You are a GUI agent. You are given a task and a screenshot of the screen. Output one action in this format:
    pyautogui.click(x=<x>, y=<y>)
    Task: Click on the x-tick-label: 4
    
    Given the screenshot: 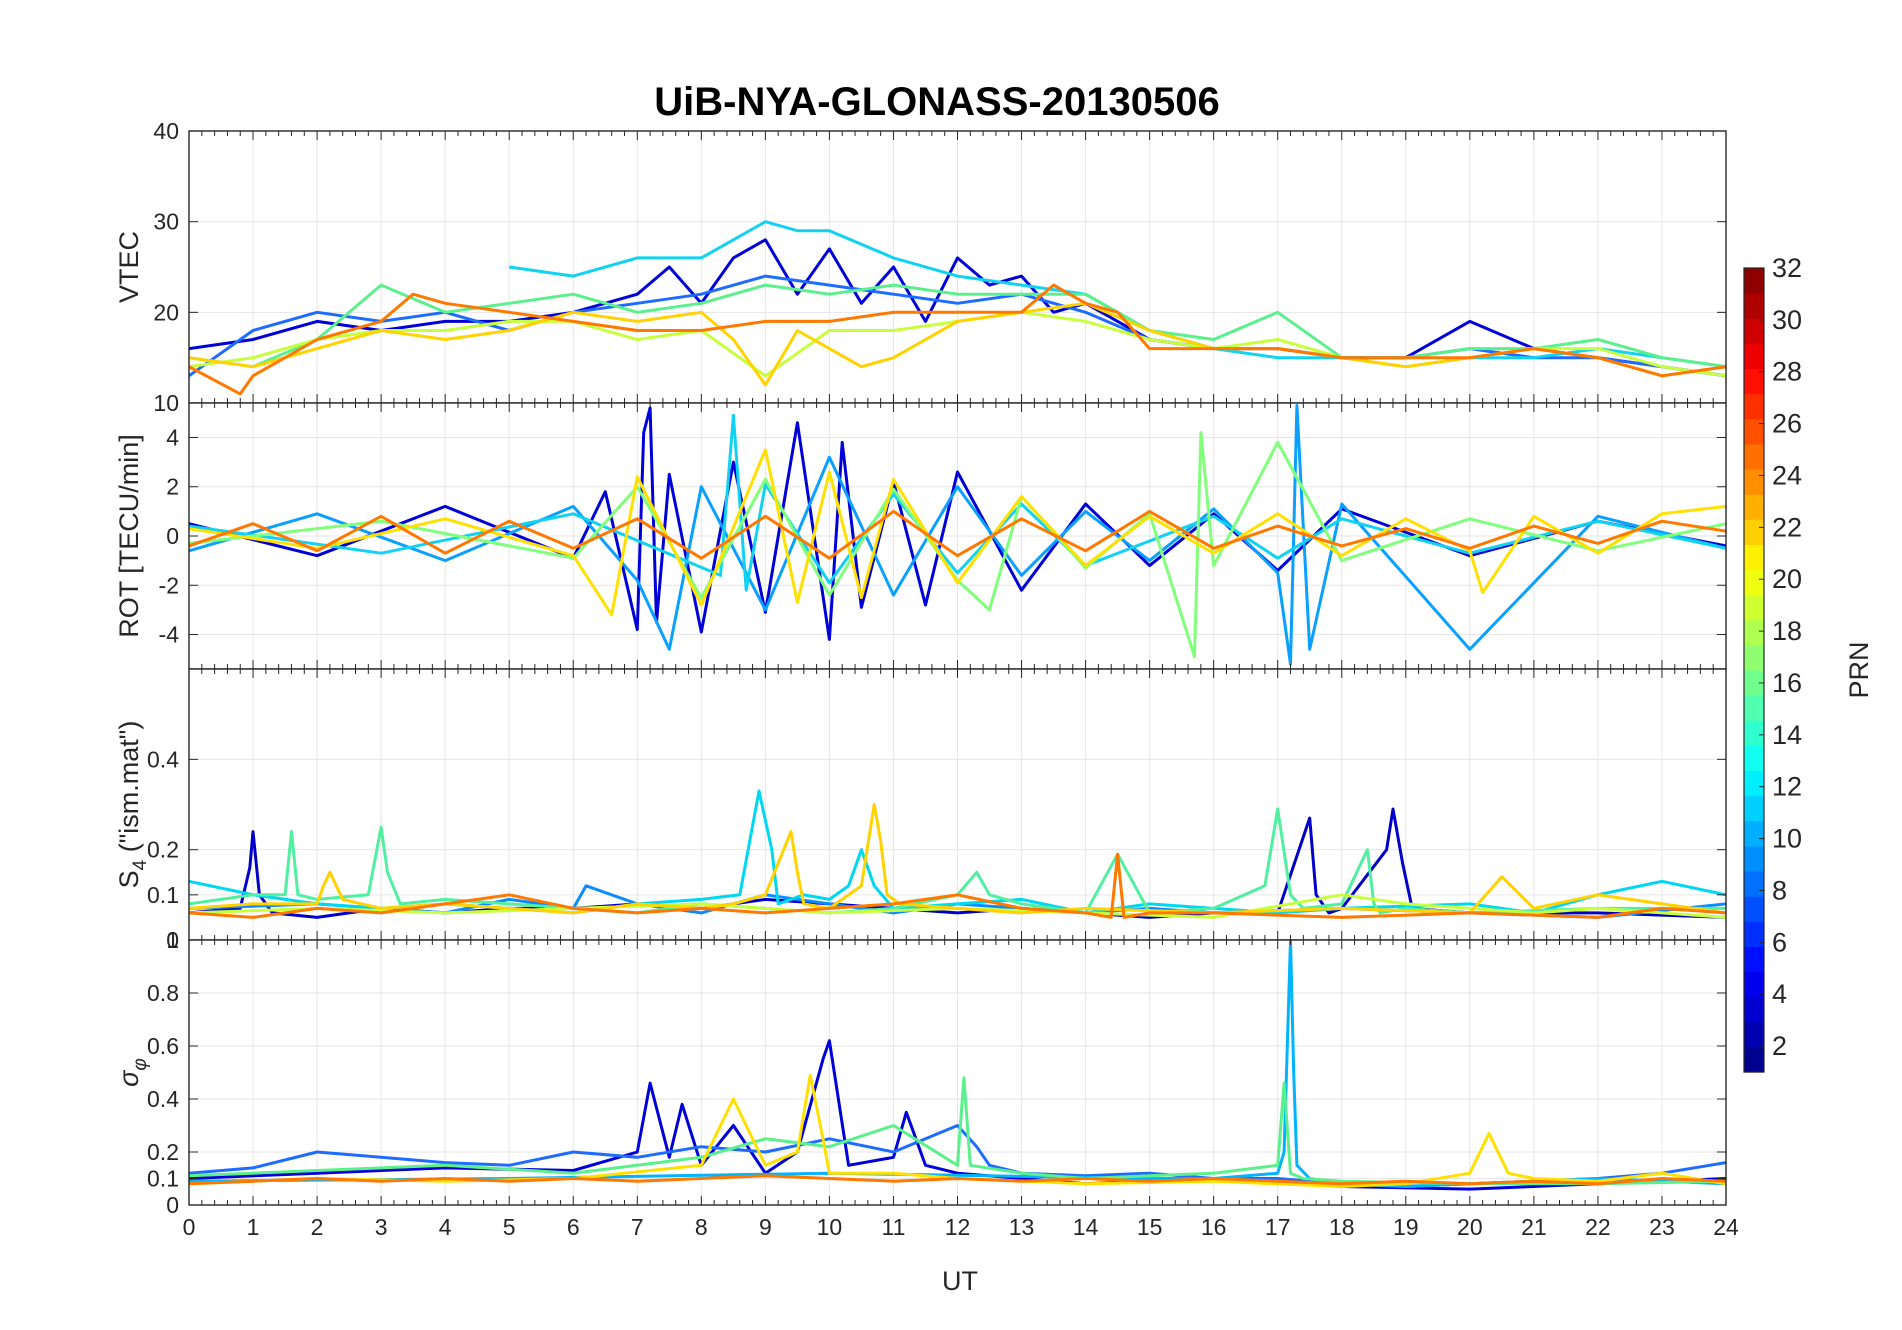 What is the action you would take?
    pyautogui.click(x=445, y=1227)
    